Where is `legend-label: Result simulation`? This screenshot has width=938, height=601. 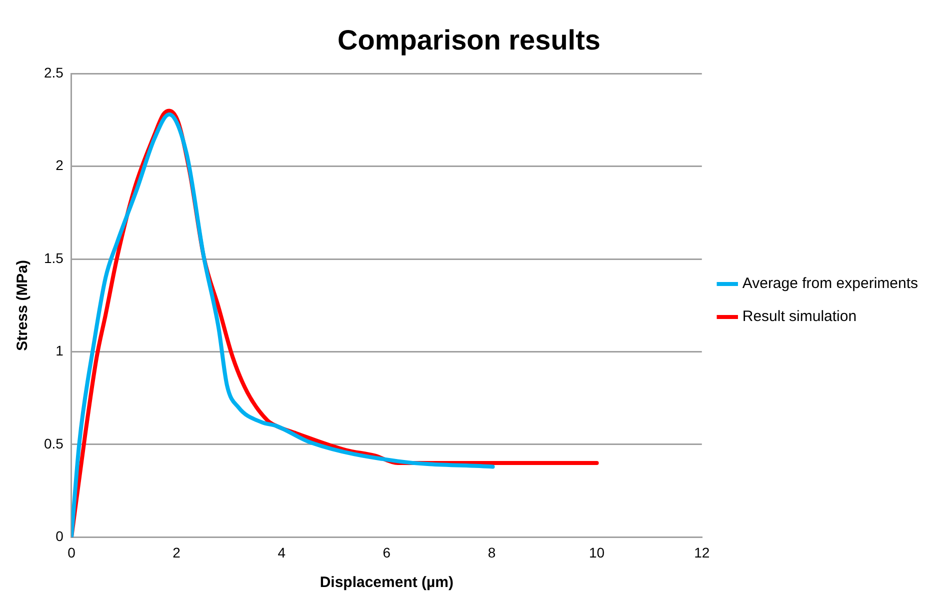 legend-label: Result simulation is located at coordinates (799, 317).